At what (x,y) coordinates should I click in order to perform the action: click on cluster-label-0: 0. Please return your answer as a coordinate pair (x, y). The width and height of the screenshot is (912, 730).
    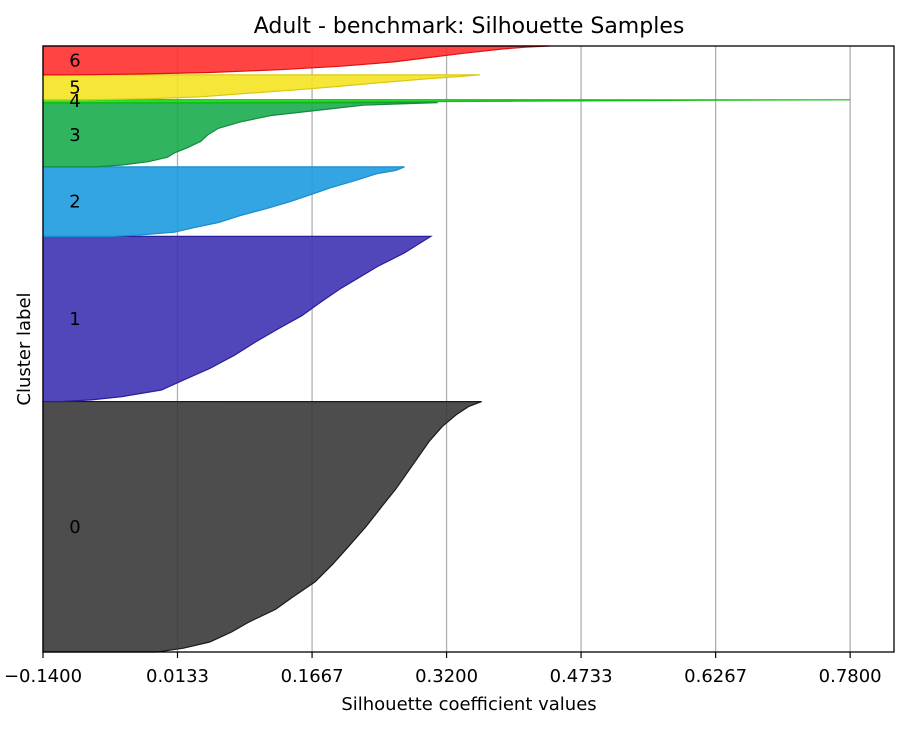
    Looking at the image, I should click on (74, 527).